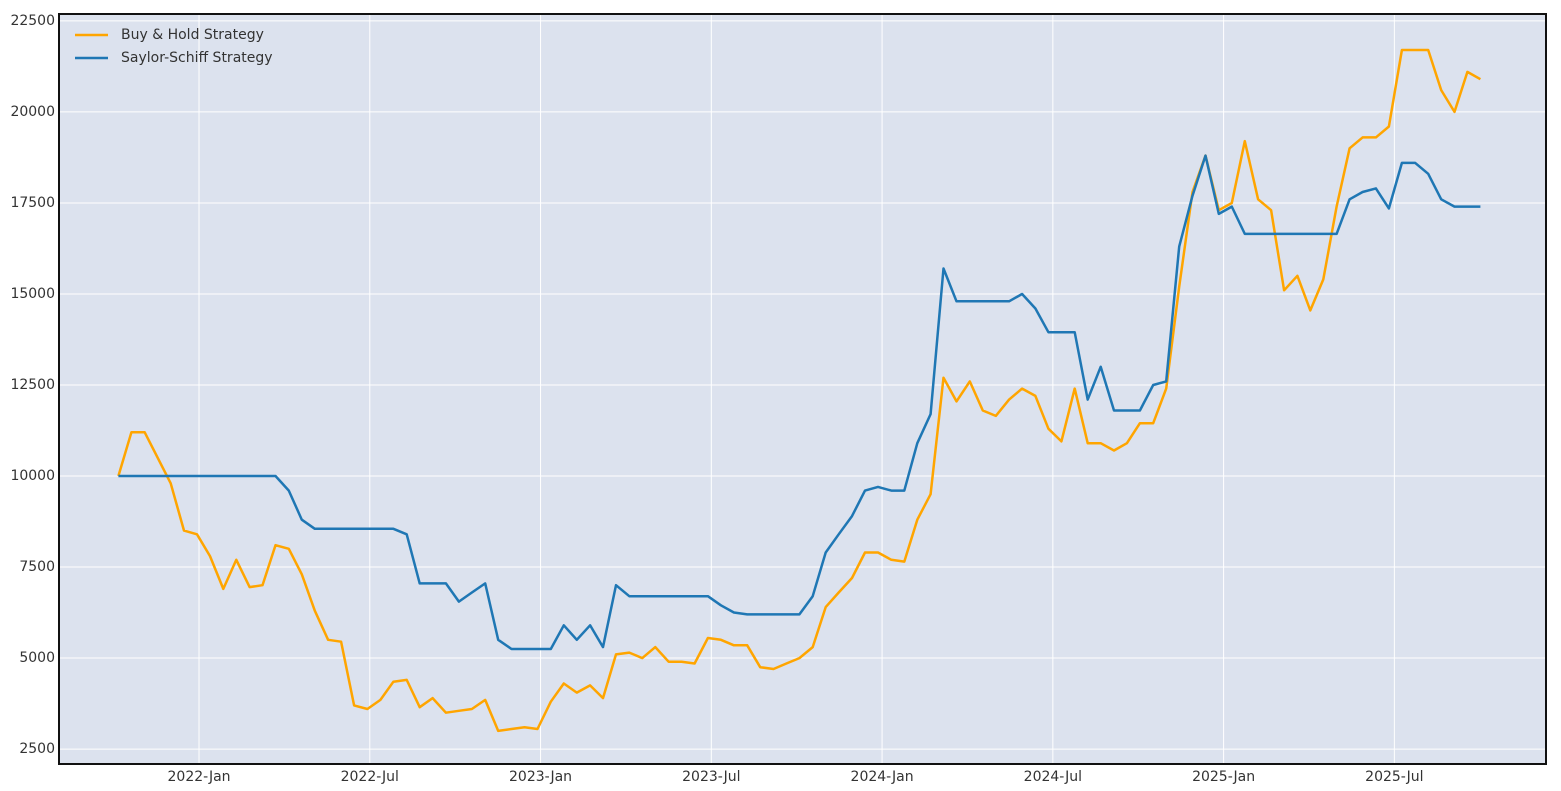 This screenshot has width=1561, height=791. What do you see at coordinates (711, 777) in the screenshot?
I see `x-tick-label: 2023-Jul` at bounding box center [711, 777].